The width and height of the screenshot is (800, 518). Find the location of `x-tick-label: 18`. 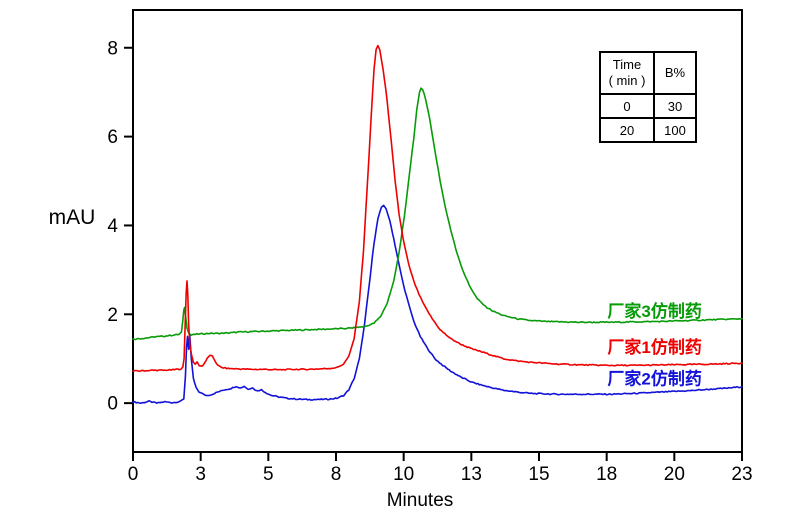

x-tick-label: 18 is located at coordinates (606, 474).